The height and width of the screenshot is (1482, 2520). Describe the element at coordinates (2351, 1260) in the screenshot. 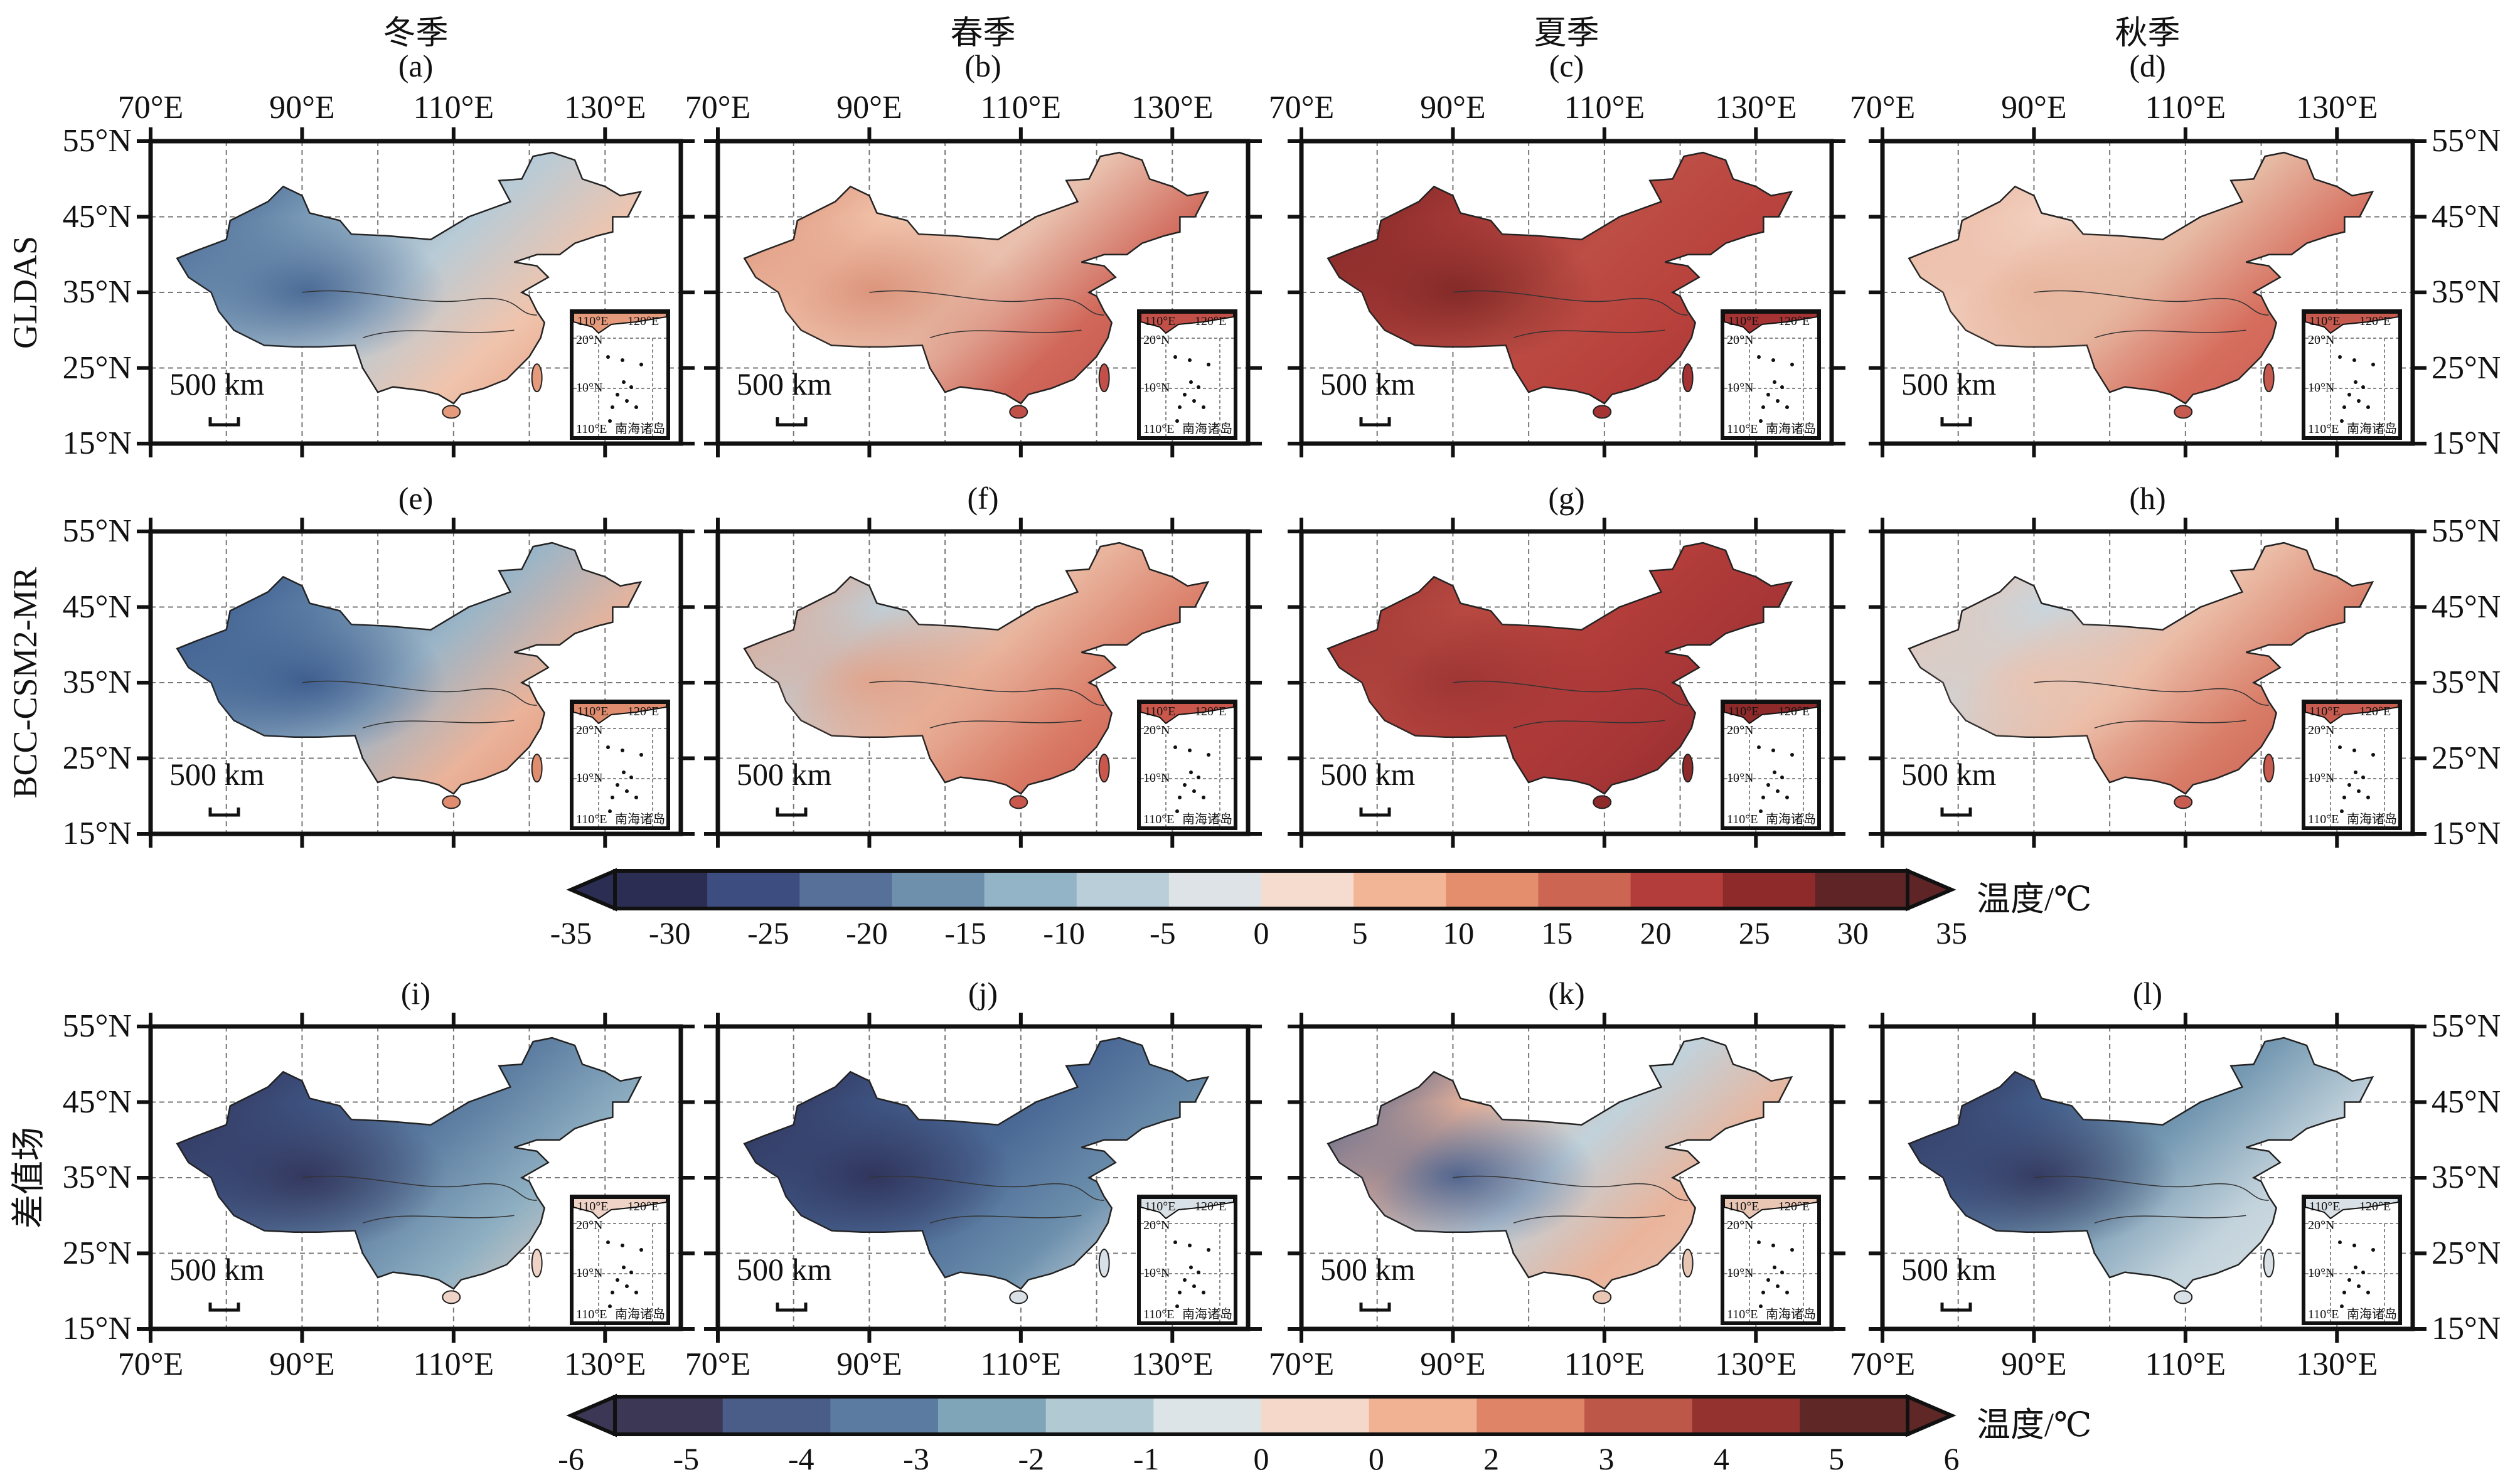

I see `inset-map` at that location.